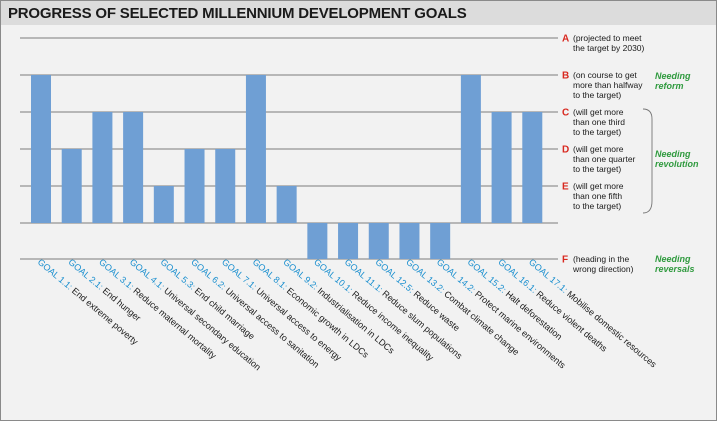 Image resolution: width=717 pixels, height=421 pixels. I want to click on level-desc-e: (will get more, so click(598, 186).